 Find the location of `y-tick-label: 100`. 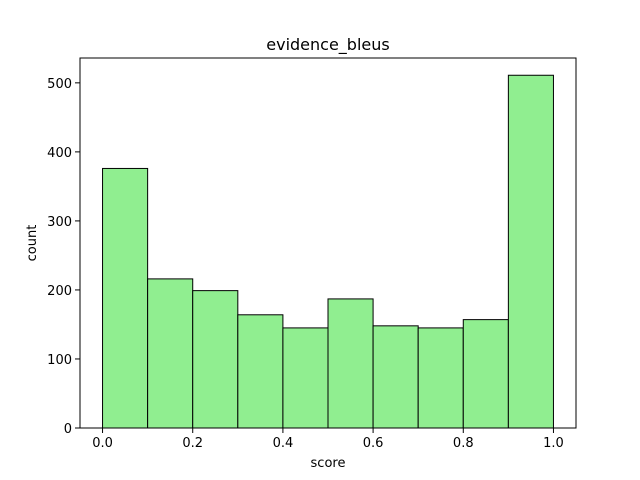

y-tick-label: 100 is located at coordinates (59, 360).